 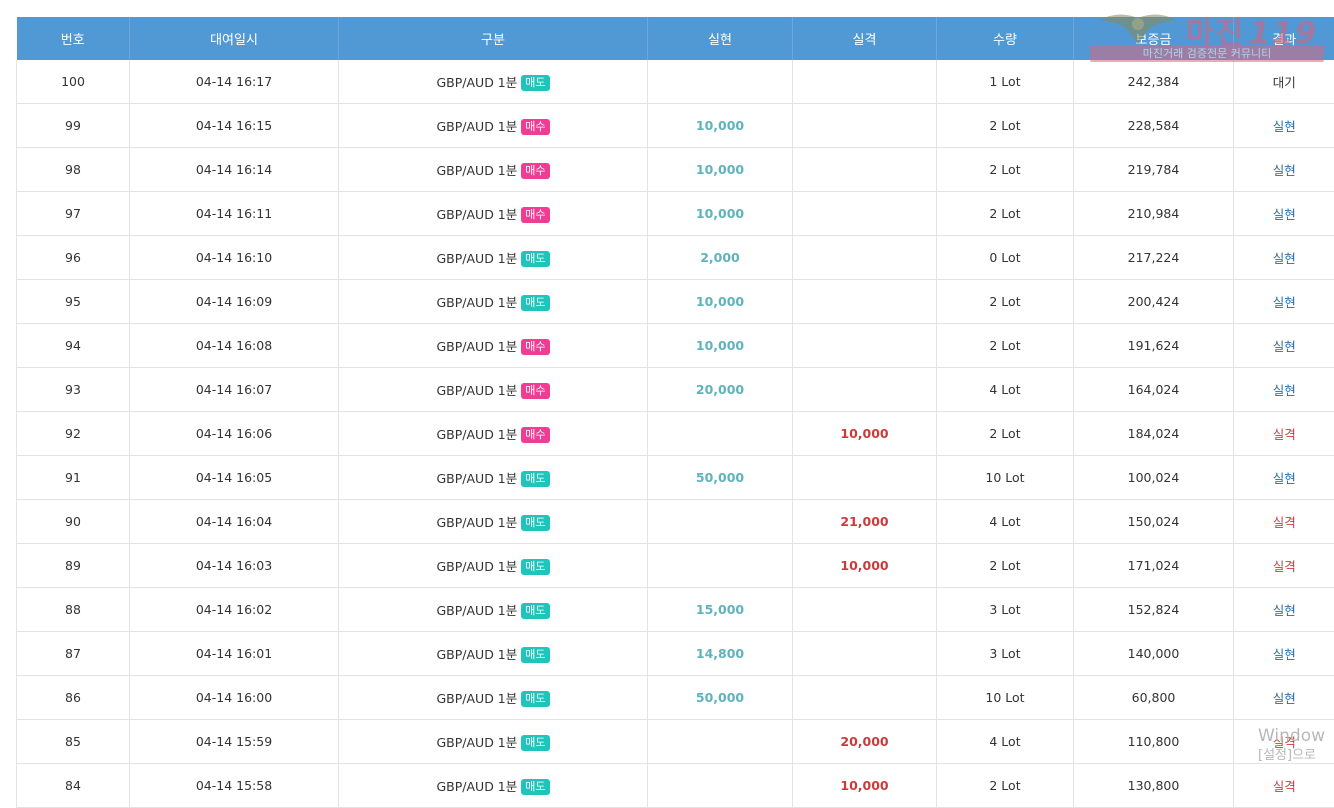 I want to click on column-header-datetime: 대여일시, so click(x=234, y=38).